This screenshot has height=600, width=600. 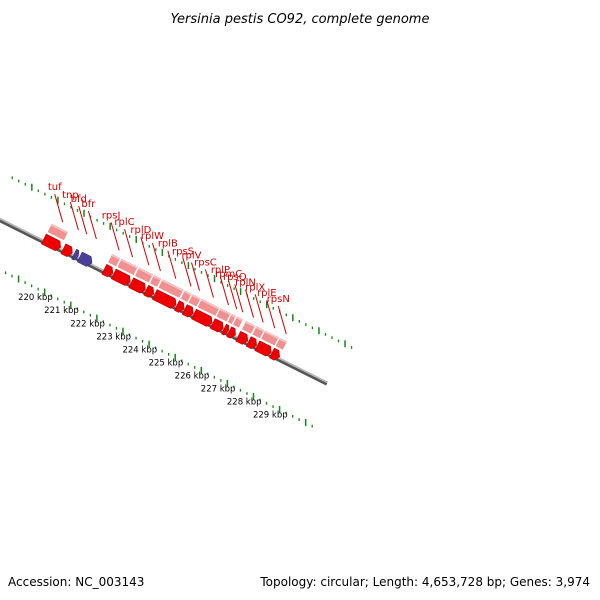 I want to click on gene-arrow-bfr, so click(x=84, y=259).